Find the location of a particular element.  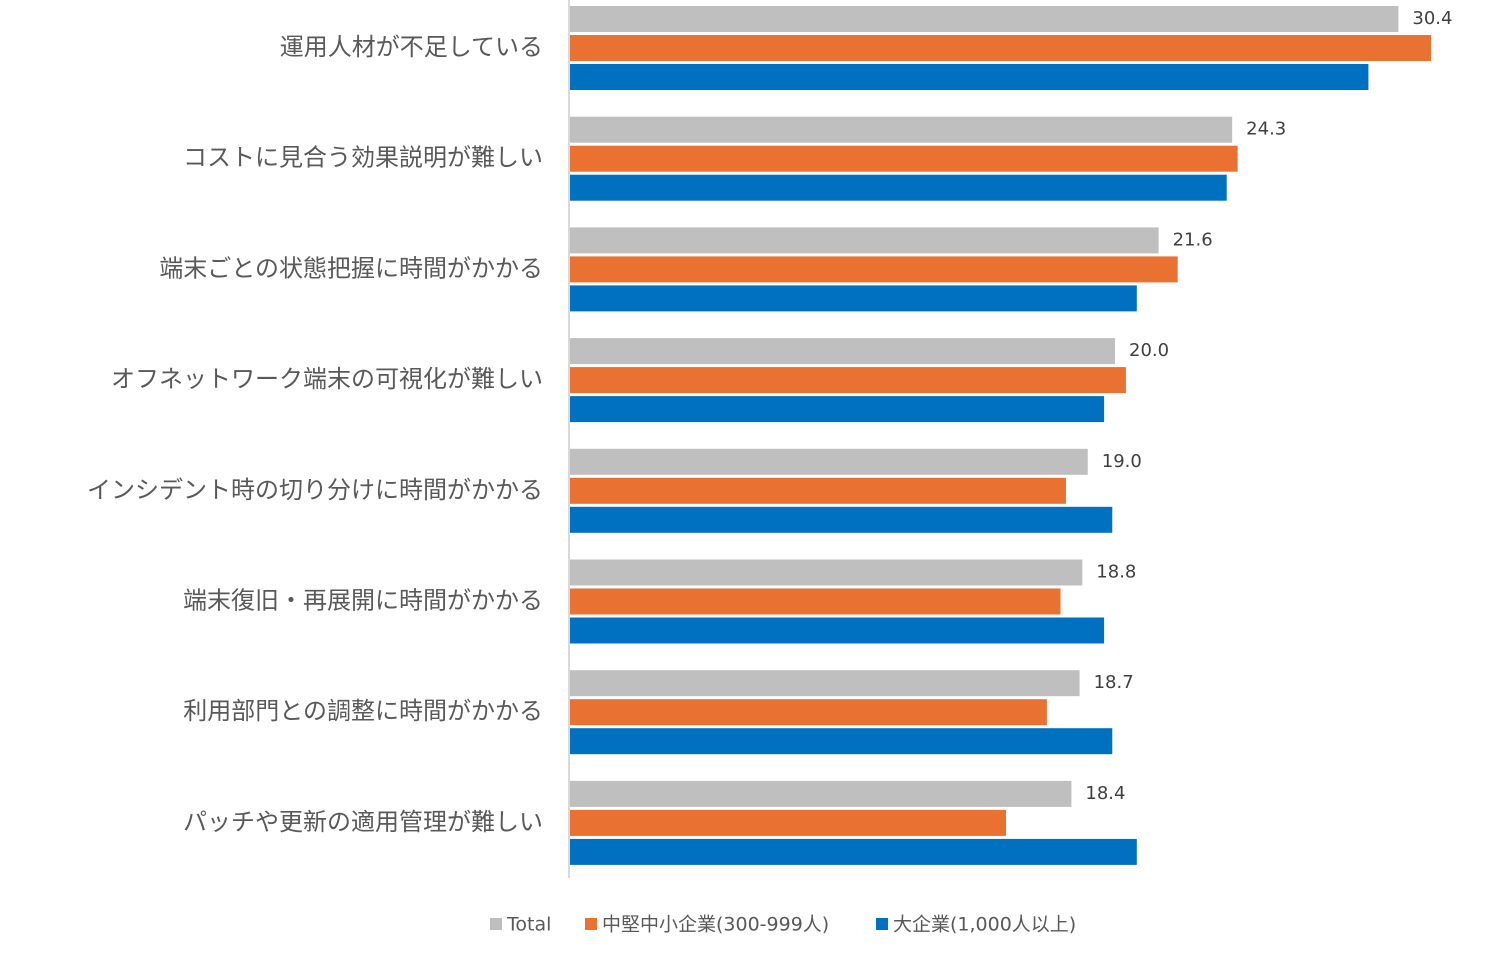

category-label: オフネットワーク端末の可視化が難しい is located at coordinates (327, 379).